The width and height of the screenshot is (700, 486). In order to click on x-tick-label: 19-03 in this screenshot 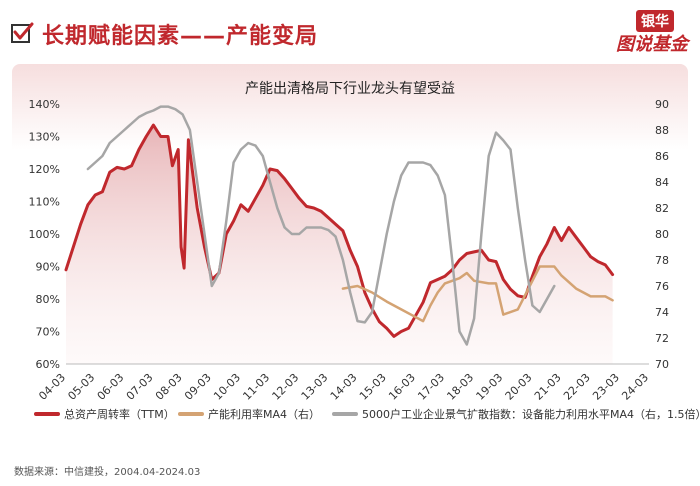, I will do `click(490, 387)`.